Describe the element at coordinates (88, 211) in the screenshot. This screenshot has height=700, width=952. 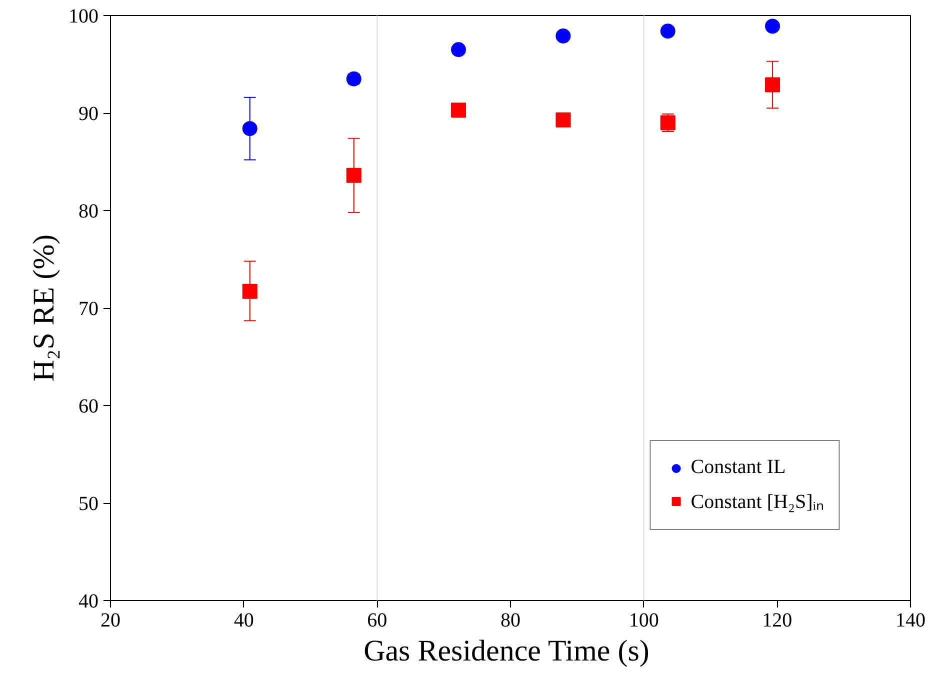
I see `y-tick-label: 80` at that location.